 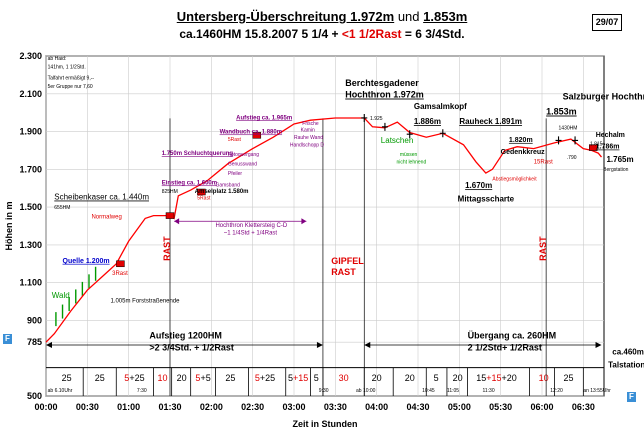 I want to click on x-tick-label: 03:30, so click(x=335, y=407).